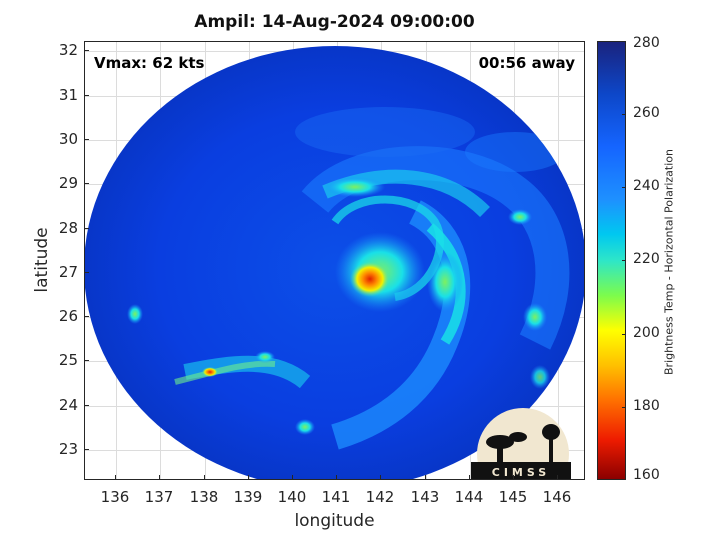 The image size is (720, 540). What do you see at coordinates (380, 497) in the screenshot?
I see `x-tick-label: 142` at bounding box center [380, 497].